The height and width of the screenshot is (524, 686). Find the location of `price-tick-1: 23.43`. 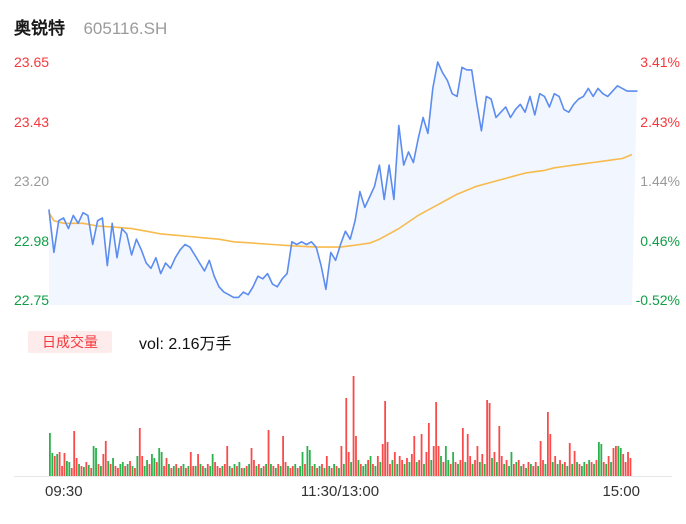

price-tick-1: 23.43 is located at coordinates (32, 121).